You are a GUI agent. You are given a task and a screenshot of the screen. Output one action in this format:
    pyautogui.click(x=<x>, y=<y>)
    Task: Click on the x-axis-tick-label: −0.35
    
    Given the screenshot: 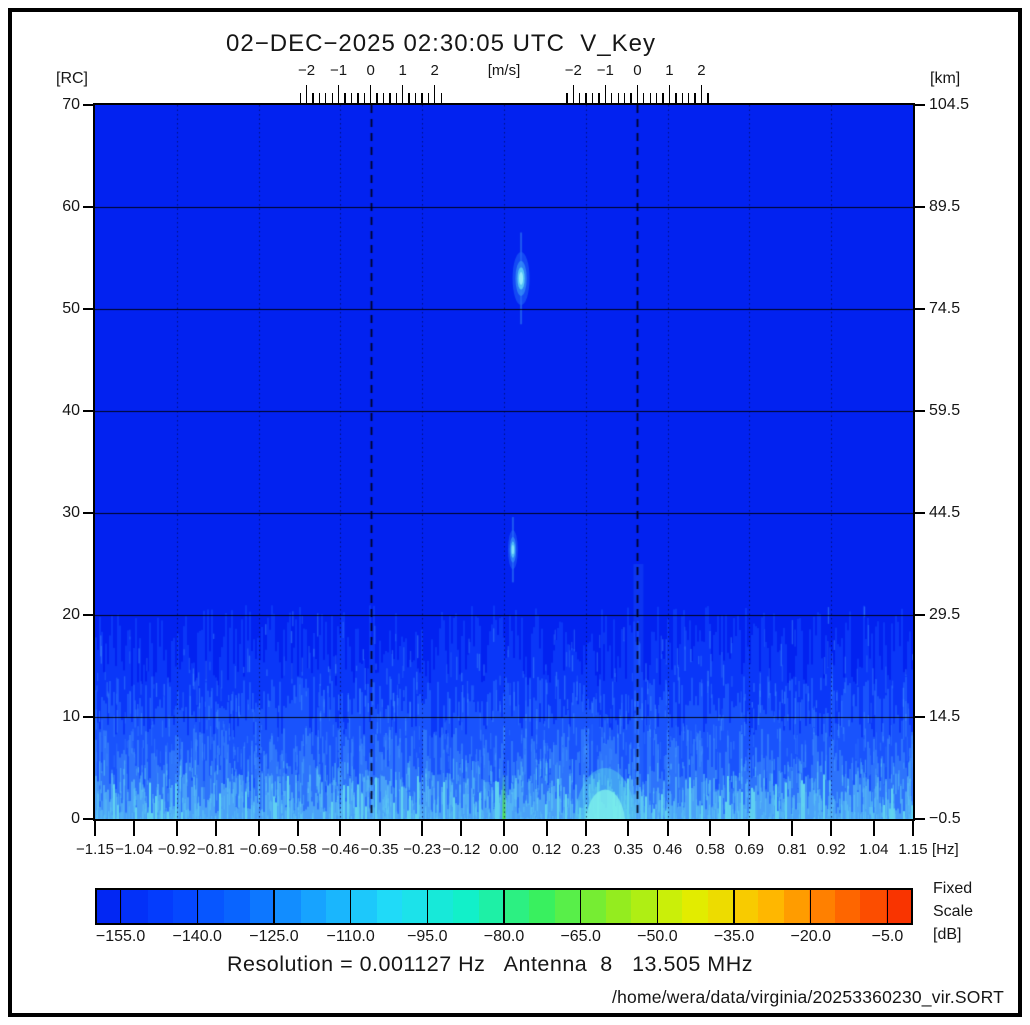 What is the action you would take?
    pyautogui.click(x=379, y=849)
    